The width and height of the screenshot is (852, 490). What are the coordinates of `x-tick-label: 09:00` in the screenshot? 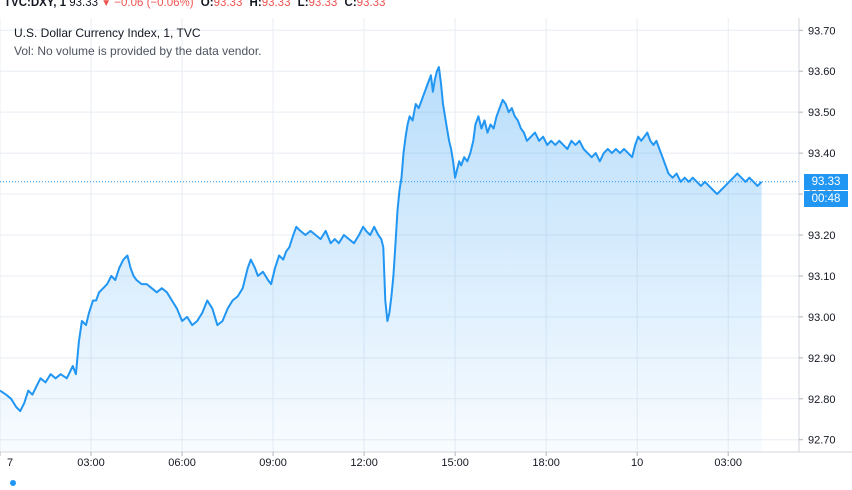 It's located at (273, 463).